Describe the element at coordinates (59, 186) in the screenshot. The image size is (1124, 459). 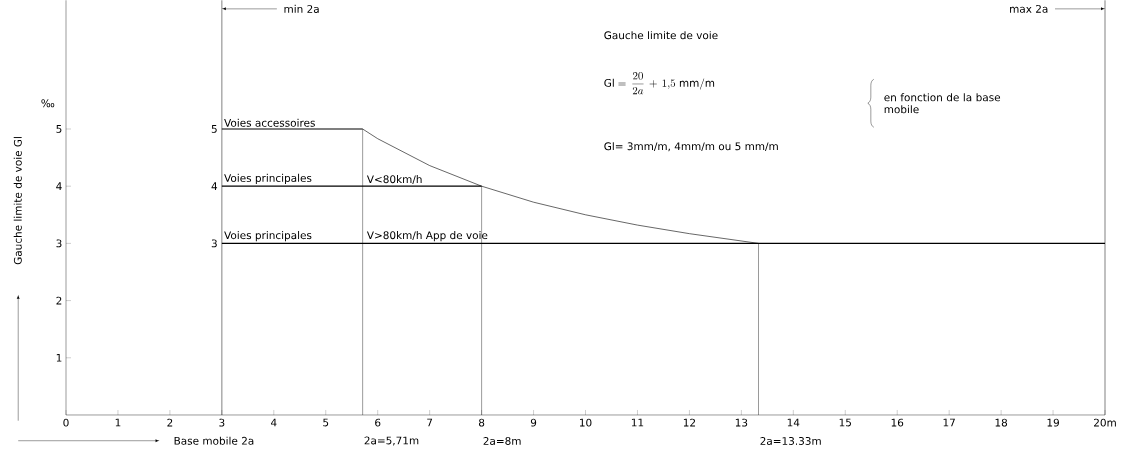
I see `y-tick-label: 4` at that location.